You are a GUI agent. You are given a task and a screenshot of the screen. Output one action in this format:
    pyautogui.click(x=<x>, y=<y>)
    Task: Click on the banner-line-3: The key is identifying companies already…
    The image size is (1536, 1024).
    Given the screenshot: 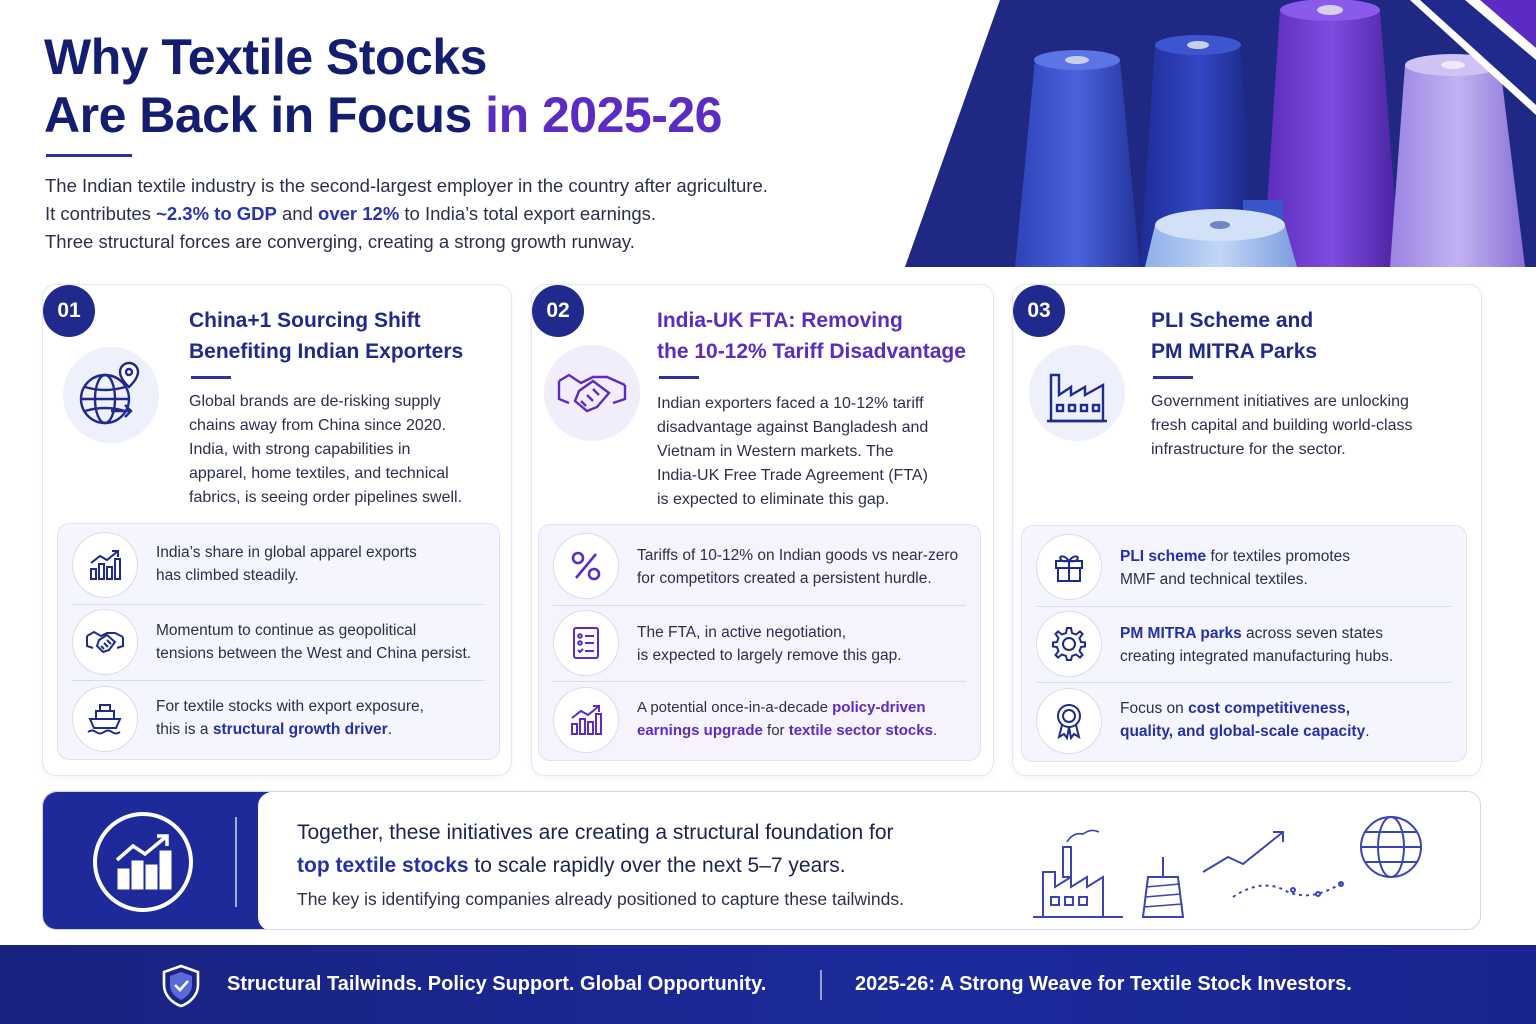 What is the action you would take?
    pyautogui.click(x=601, y=899)
    